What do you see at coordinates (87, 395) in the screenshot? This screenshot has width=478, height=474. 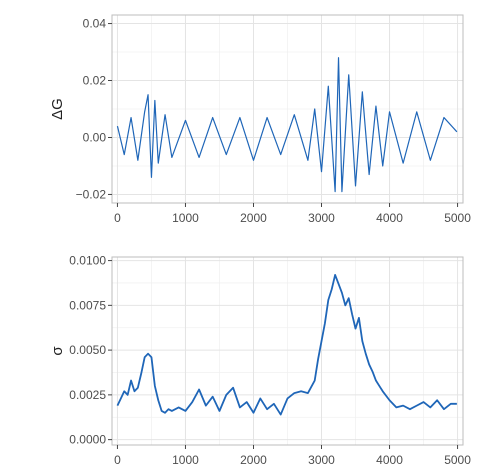 I see `y-tick-label: 0.0025` at bounding box center [87, 395].